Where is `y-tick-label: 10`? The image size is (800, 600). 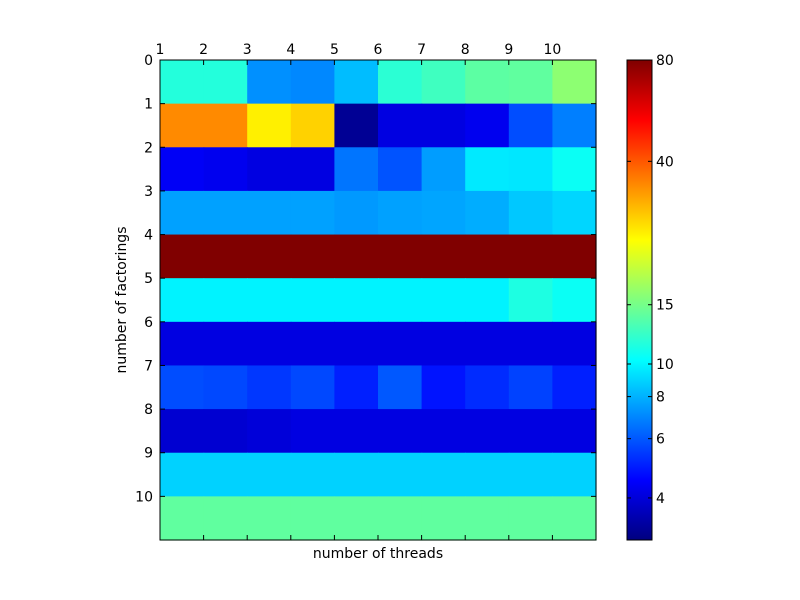 y-tick-label: 10 is located at coordinates (144, 497).